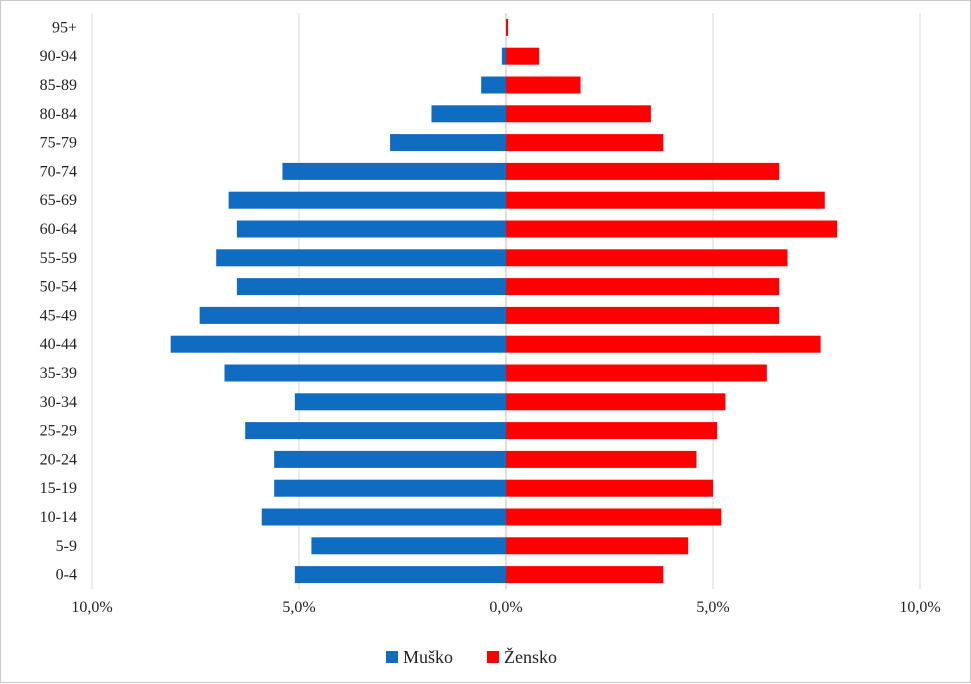 The height and width of the screenshot is (684, 971). What do you see at coordinates (58, 517) in the screenshot?
I see `y-tick-label: 10-14` at bounding box center [58, 517].